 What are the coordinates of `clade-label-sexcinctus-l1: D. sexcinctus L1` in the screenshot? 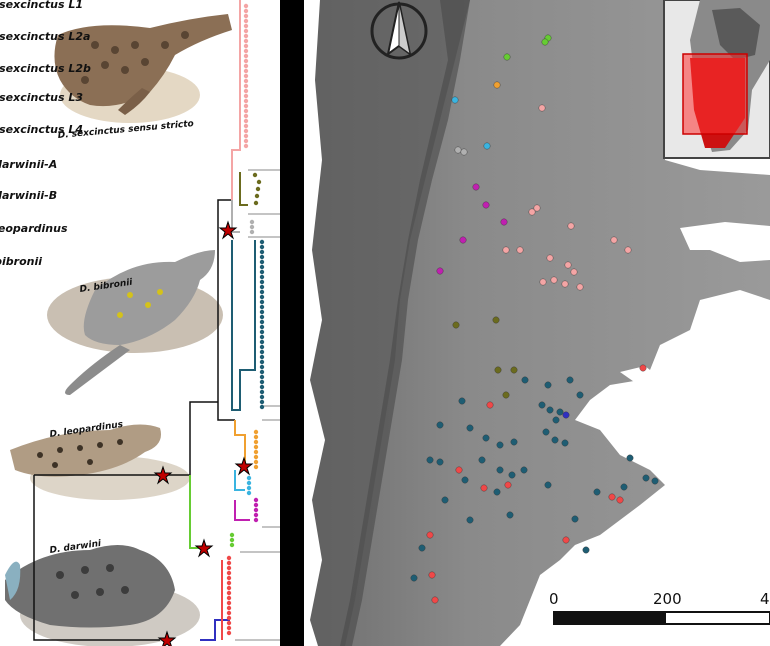 It's located at (41, 5).